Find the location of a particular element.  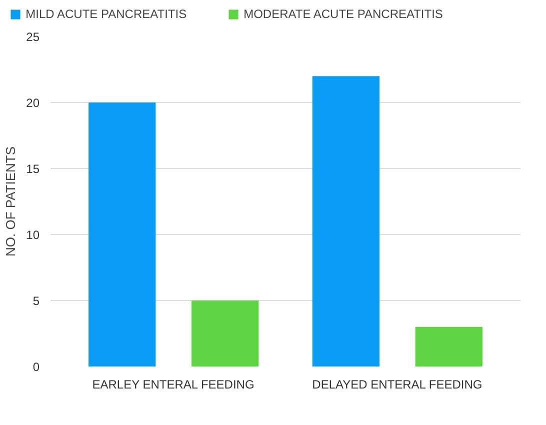

y-tick-label: 0 is located at coordinates (36, 367).